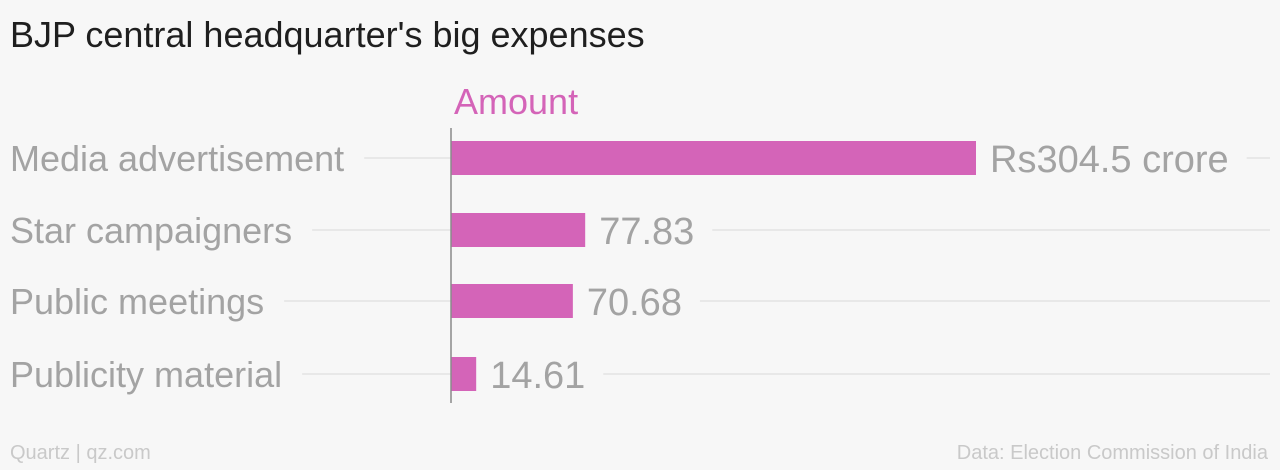 The width and height of the screenshot is (1280, 470). Describe the element at coordinates (634, 303) in the screenshot. I see `value-label: 70.68` at that location.